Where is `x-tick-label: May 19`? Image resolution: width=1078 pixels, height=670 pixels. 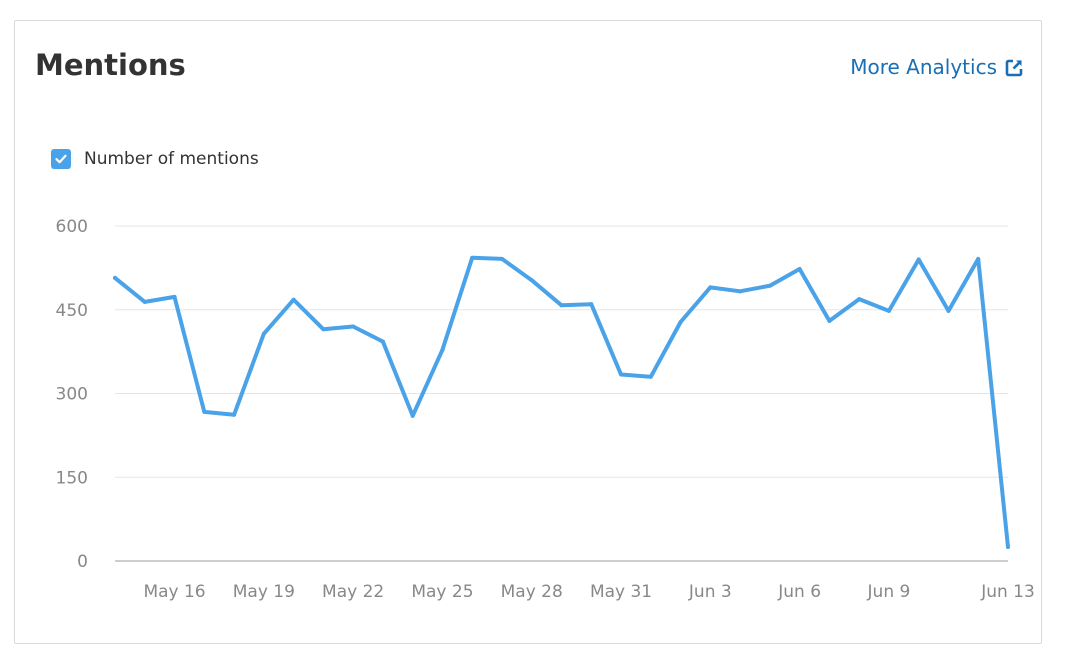
x-tick-label: May 19 is located at coordinates (264, 592).